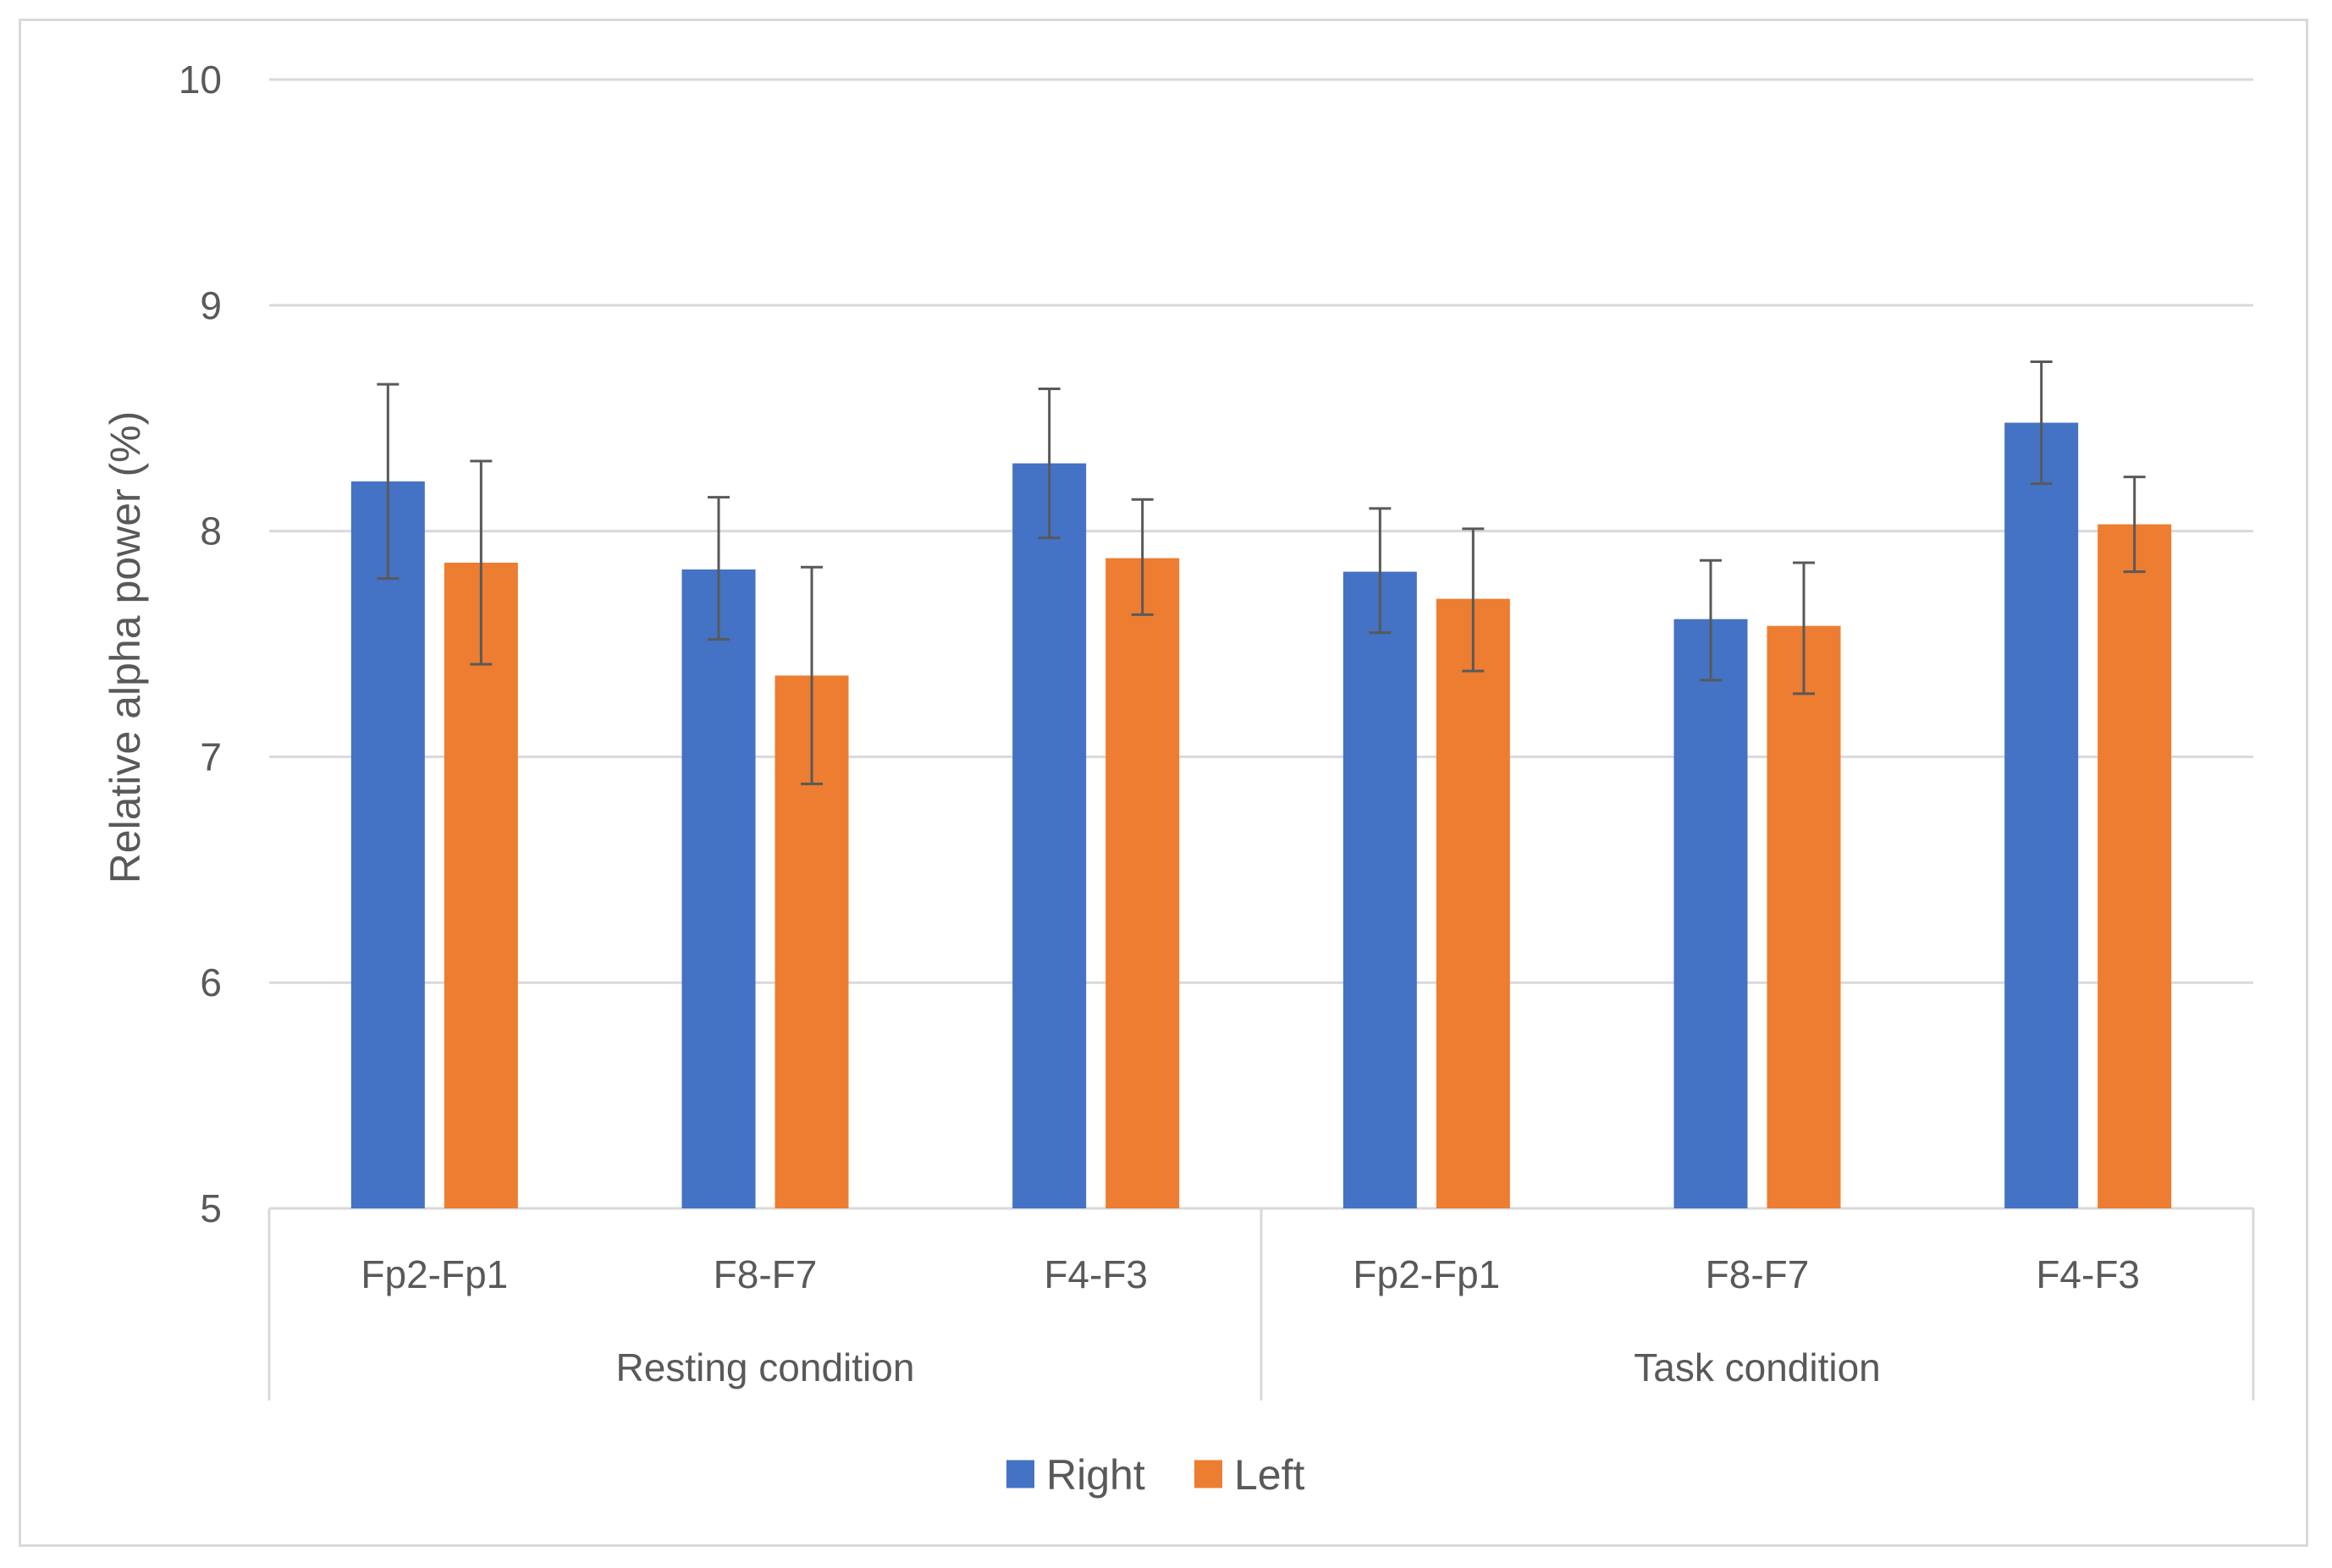  Describe the element at coordinates (1269, 1475) in the screenshot. I see `legend-label: Left` at that location.